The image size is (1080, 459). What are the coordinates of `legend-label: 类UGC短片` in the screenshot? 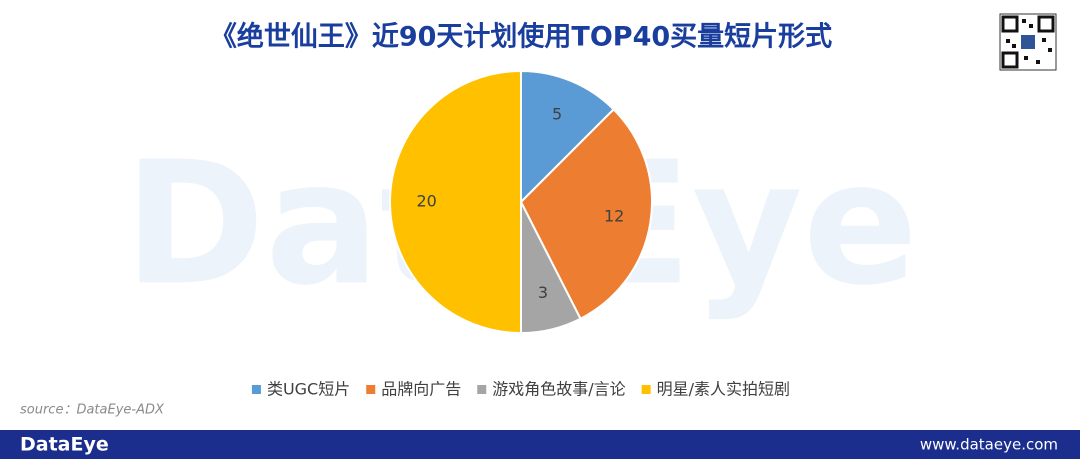 It's located at (308, 389).